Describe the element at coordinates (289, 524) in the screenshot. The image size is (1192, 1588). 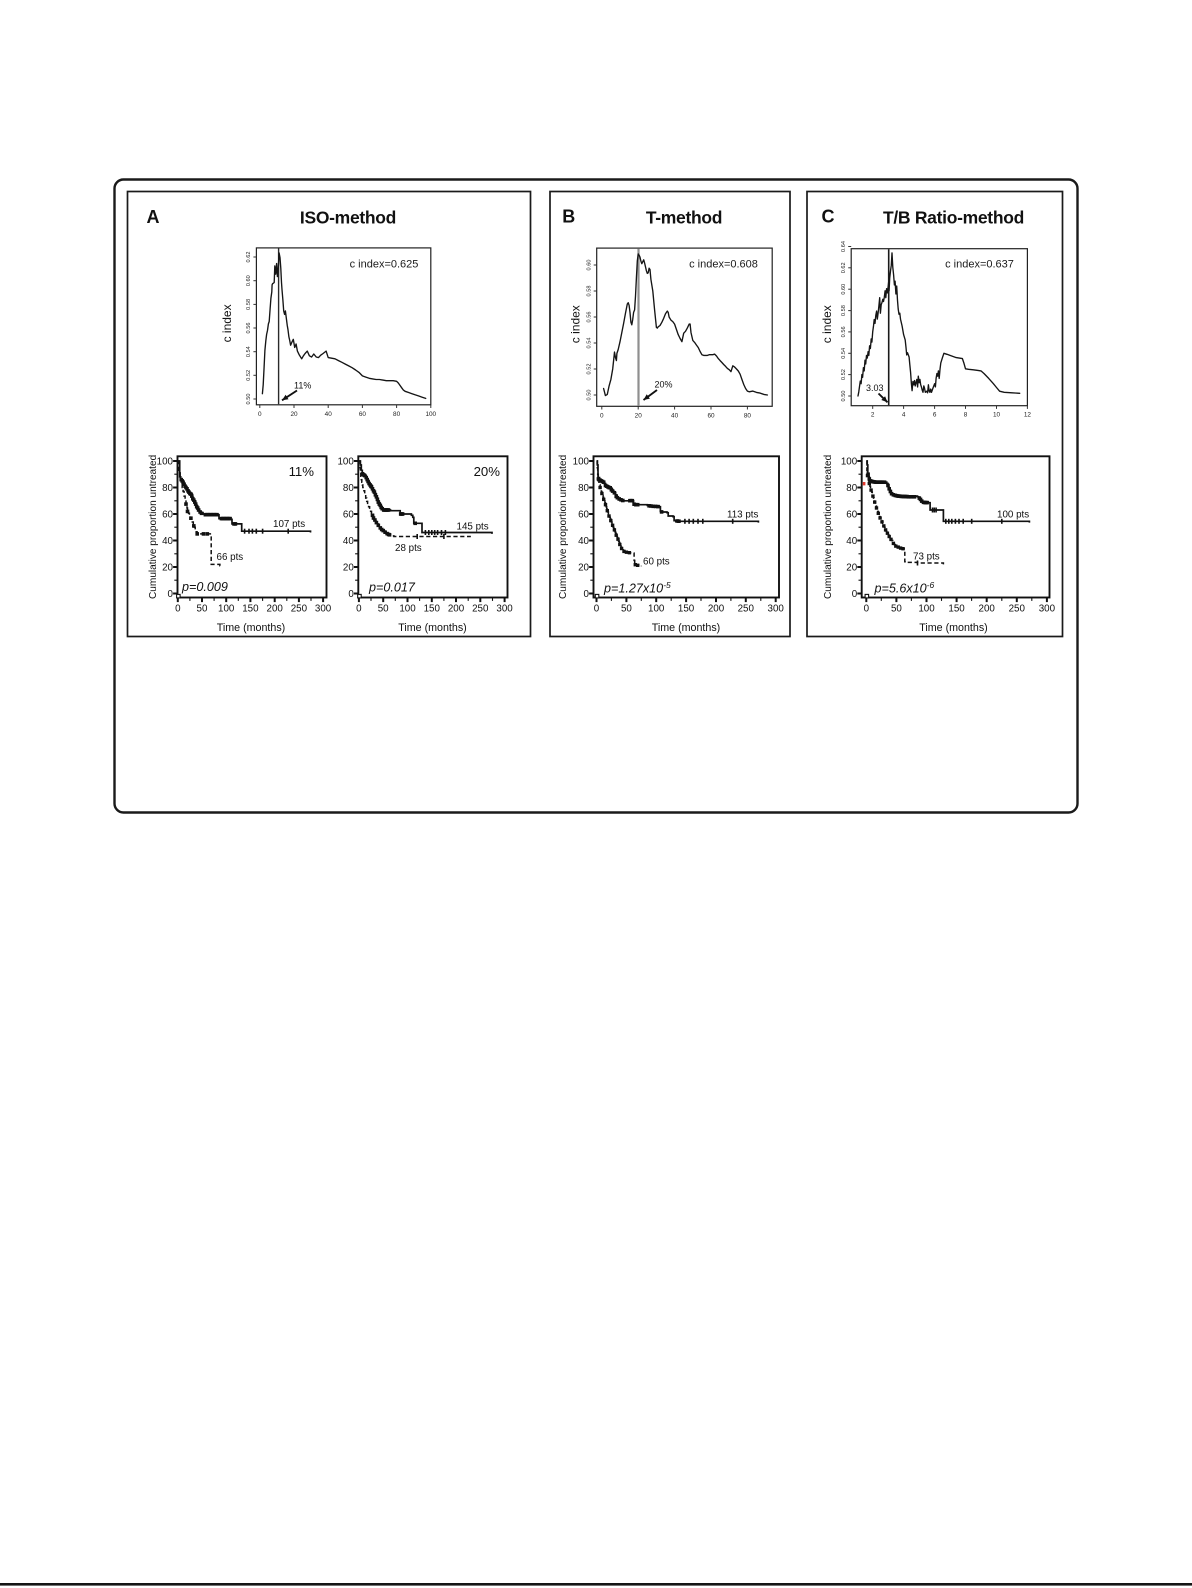
I see `svg-text: 107 pts` at that location.